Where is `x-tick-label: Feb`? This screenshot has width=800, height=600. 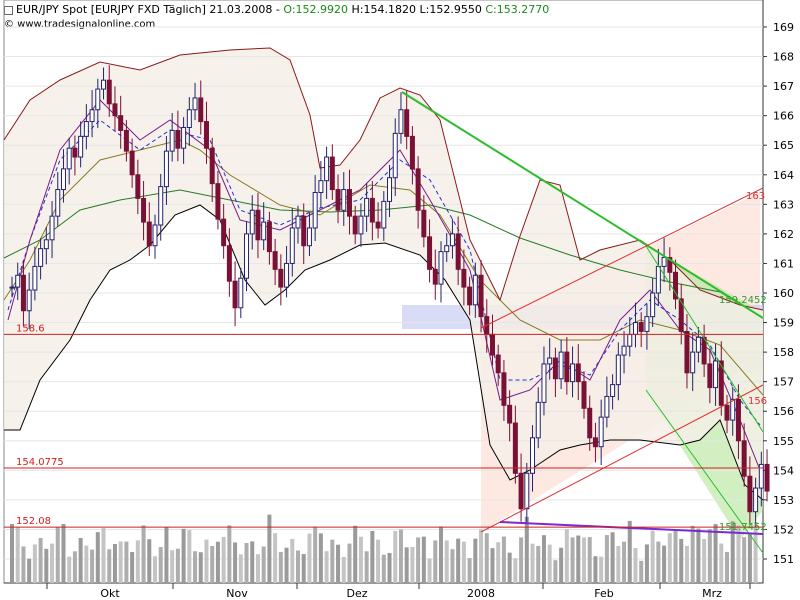 x-tick-label: Feb is located at coordinates (603, 593).